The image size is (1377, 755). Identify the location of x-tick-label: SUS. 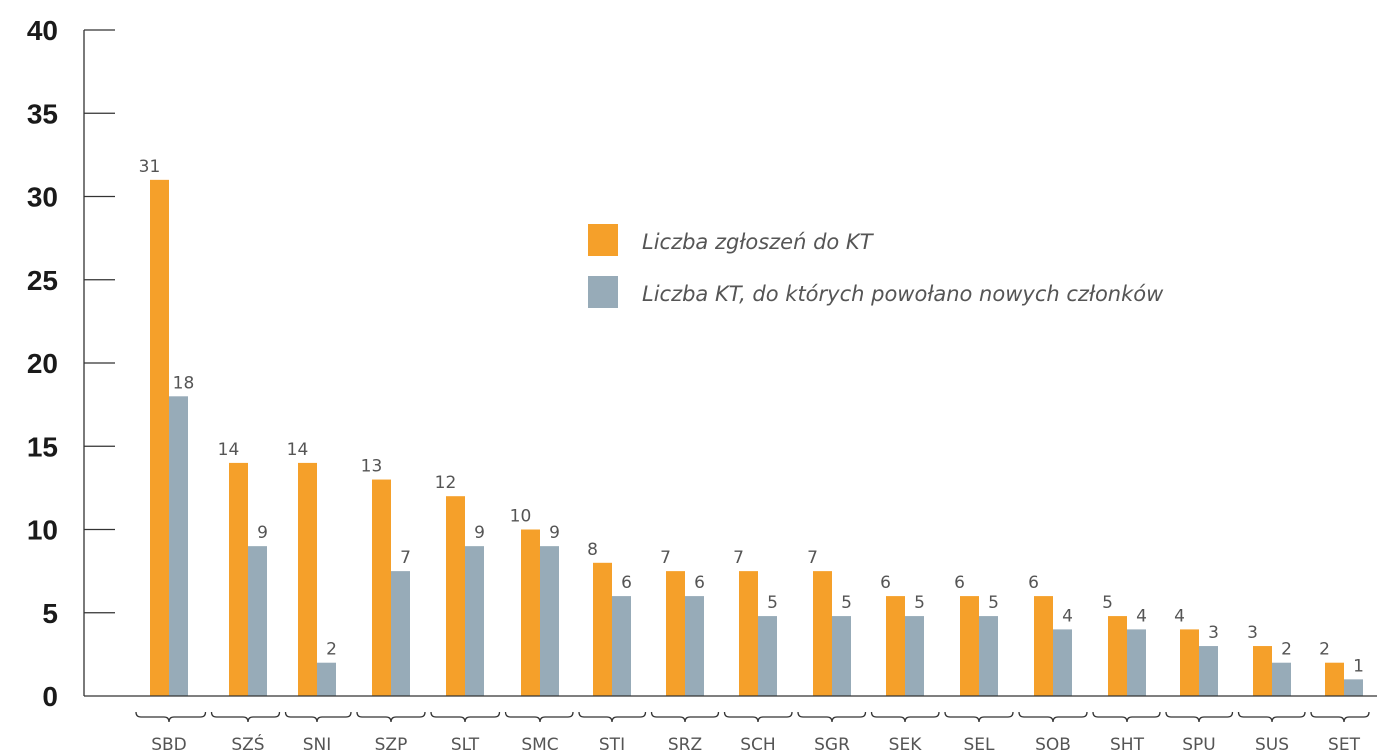
(1272, 745).